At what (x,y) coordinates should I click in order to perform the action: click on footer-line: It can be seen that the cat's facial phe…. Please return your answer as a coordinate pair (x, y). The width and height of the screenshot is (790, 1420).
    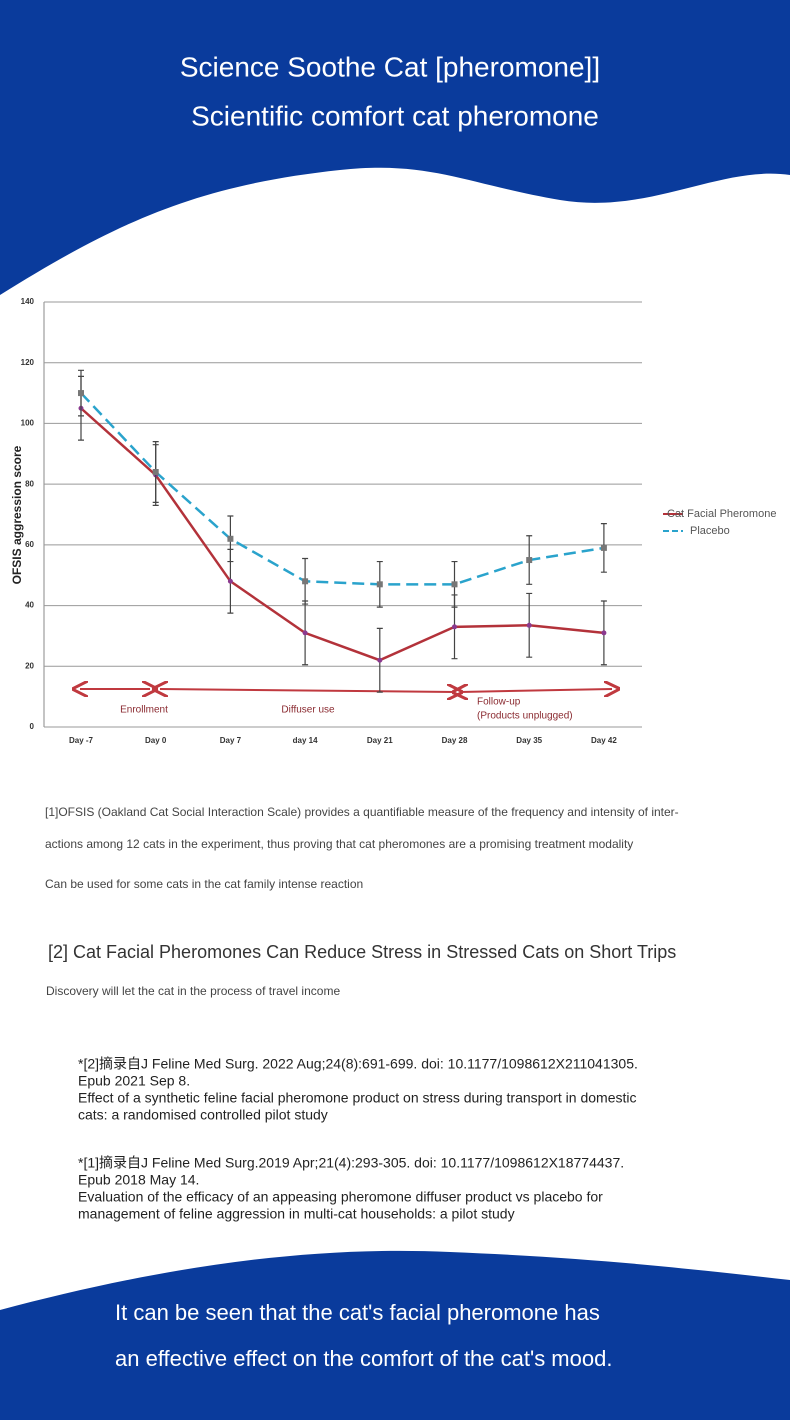
    Looking at the image, I should click on (357, 1312).